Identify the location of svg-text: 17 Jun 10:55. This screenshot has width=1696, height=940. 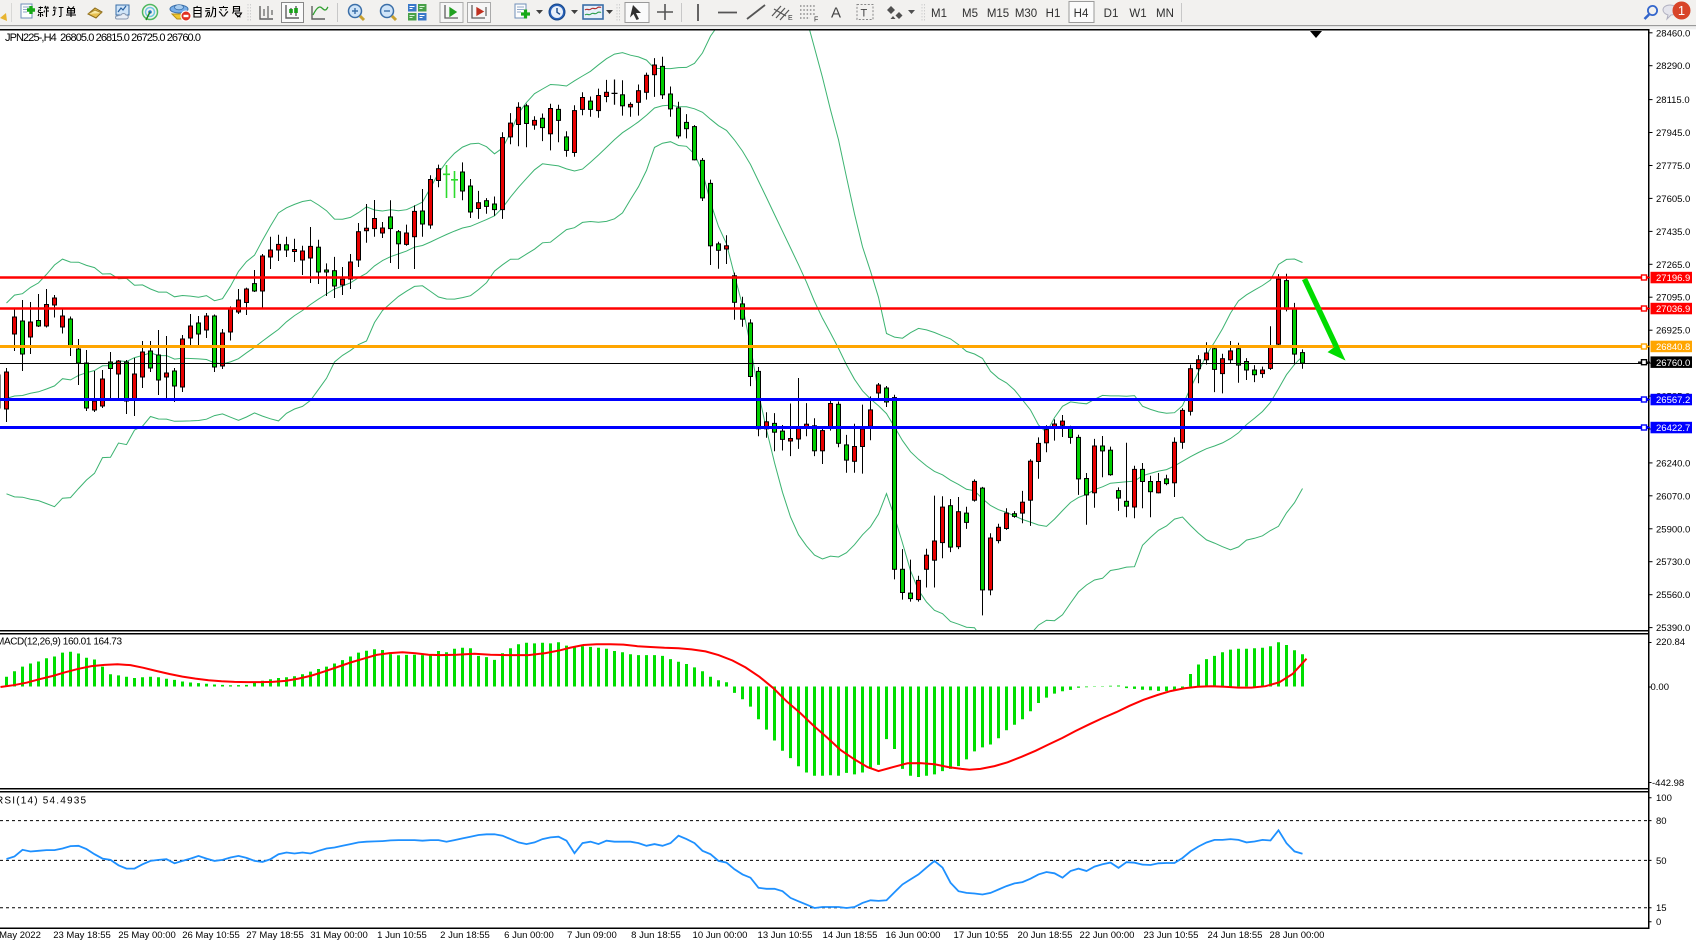
(981, 935).